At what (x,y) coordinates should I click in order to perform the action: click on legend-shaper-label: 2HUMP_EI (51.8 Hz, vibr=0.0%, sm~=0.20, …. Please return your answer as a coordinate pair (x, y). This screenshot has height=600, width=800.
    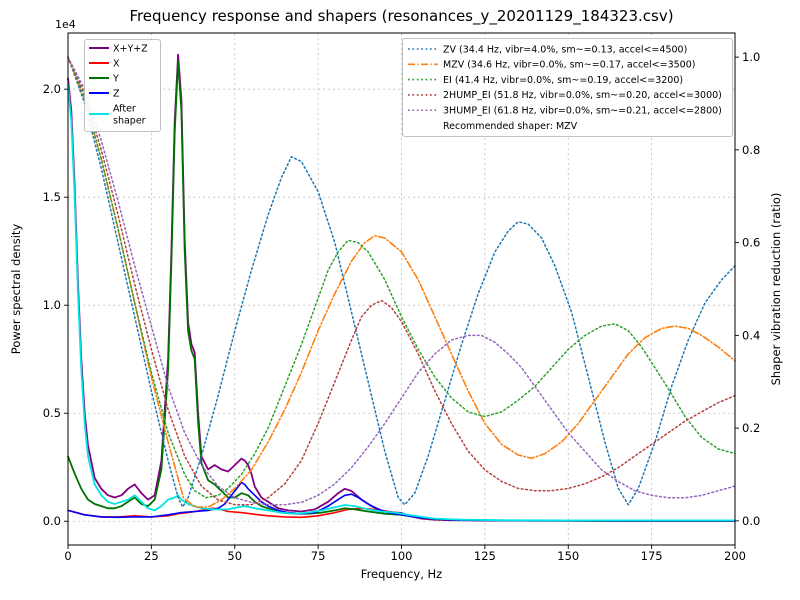
    Looking at the image, I should click on (582, 95).